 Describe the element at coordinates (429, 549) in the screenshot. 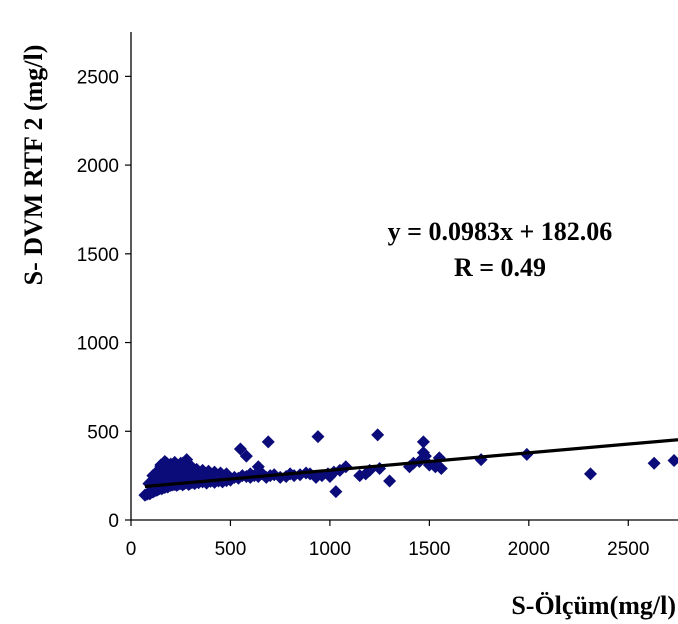

I see `x-tick-label: 1500` at that location.